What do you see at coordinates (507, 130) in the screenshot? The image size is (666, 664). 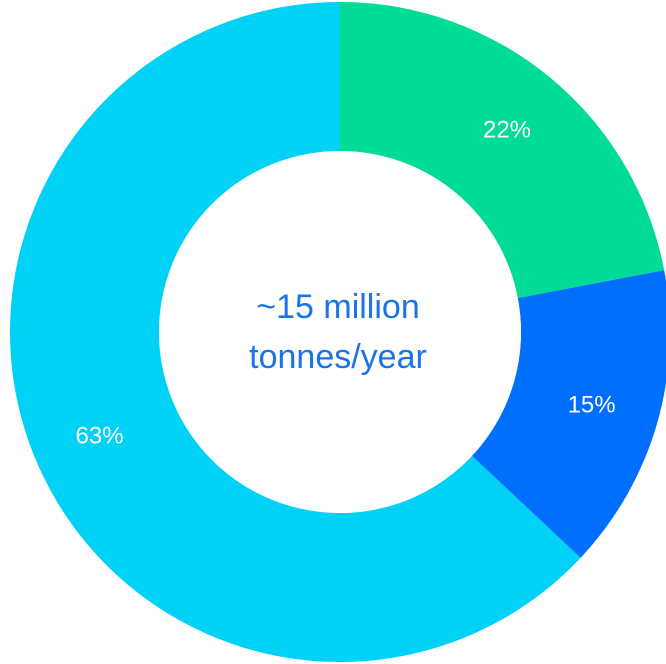 I see `slice-label-22: 22%` at bounding box center [507, 130].